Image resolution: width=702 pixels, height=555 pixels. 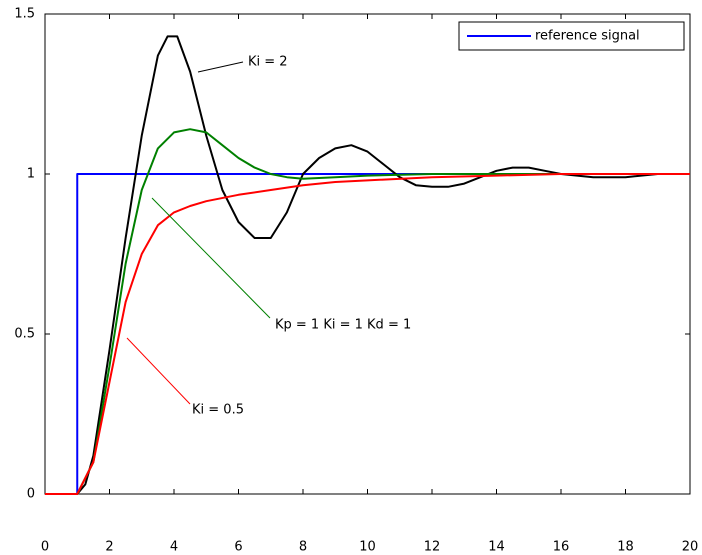 What do you see at coordinates (238, 547) in the screenshot?
I see `x-tick-label: 6` at bounding box center [238, 547].